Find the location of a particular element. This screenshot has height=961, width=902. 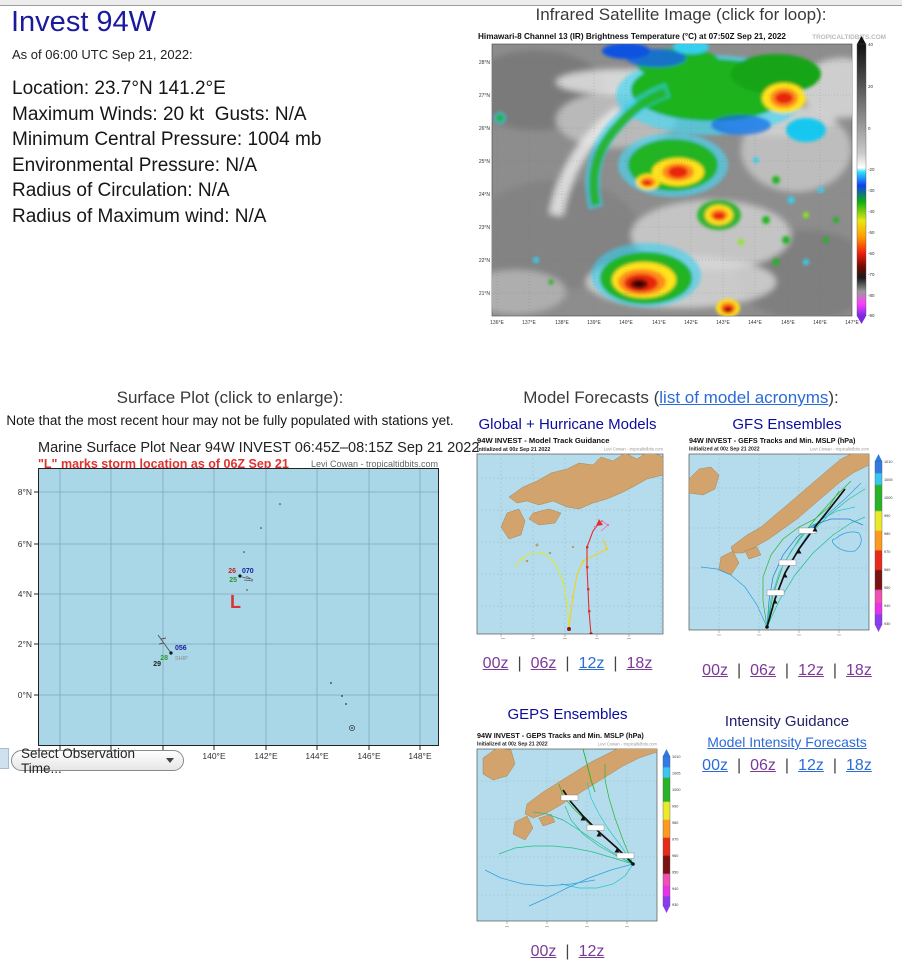

model-intensity-forecasts-link: Model Intensity Forecasts is located at coordinates (787, 742).